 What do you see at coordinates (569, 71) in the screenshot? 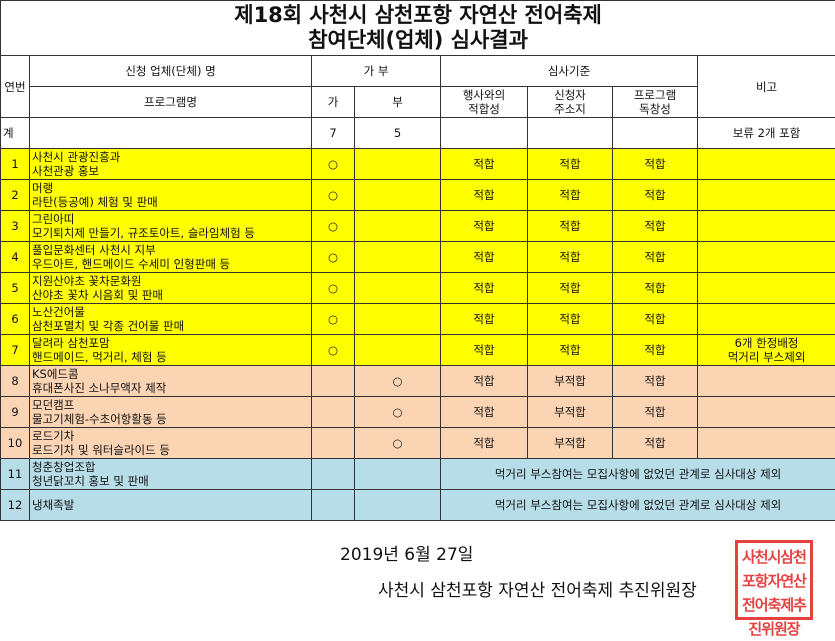
I see `header-criteria: 심사기준` at bounding box center [569, 71].